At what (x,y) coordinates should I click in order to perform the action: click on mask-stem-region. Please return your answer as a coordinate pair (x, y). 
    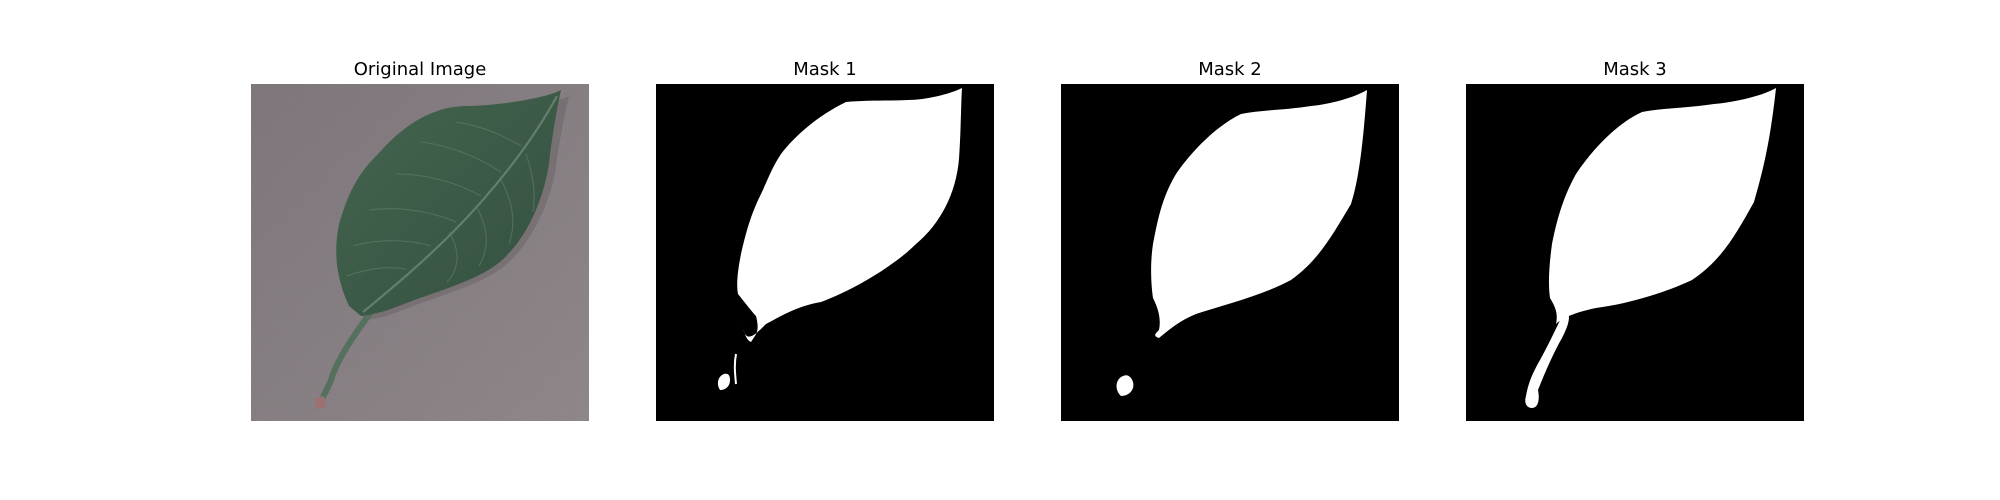
    Looking at the image, I should click on (1547, 358).